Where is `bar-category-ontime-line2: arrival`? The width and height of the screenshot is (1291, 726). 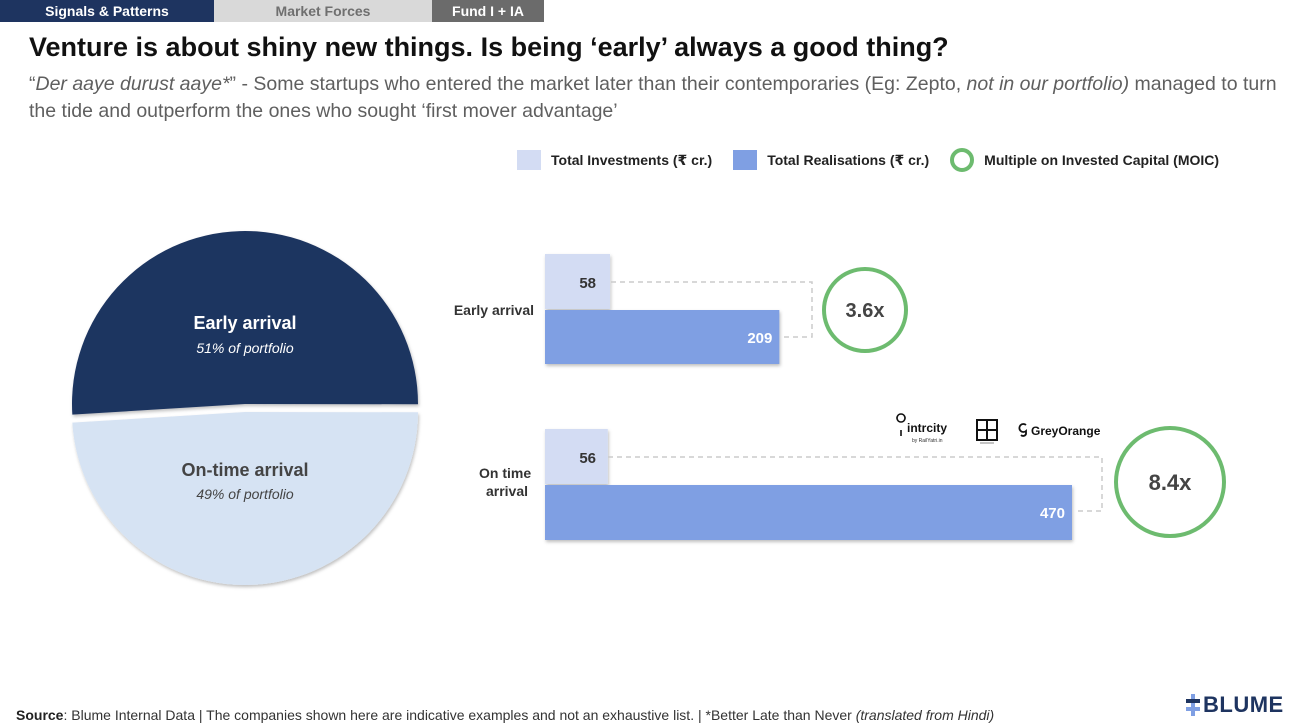
bar-category-ontime-line2: arrival is located at coordinates (507, 491).